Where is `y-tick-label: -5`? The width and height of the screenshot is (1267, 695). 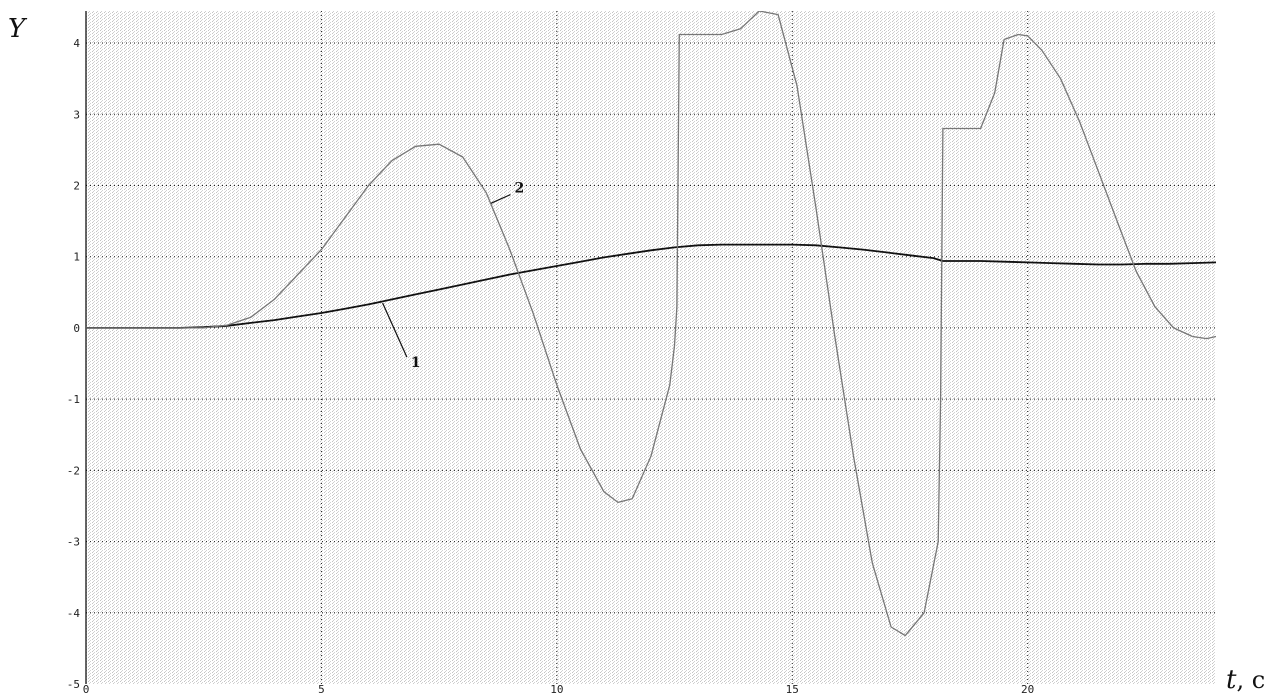
y-tick-label: -5 is located at coordinates (73, 684).